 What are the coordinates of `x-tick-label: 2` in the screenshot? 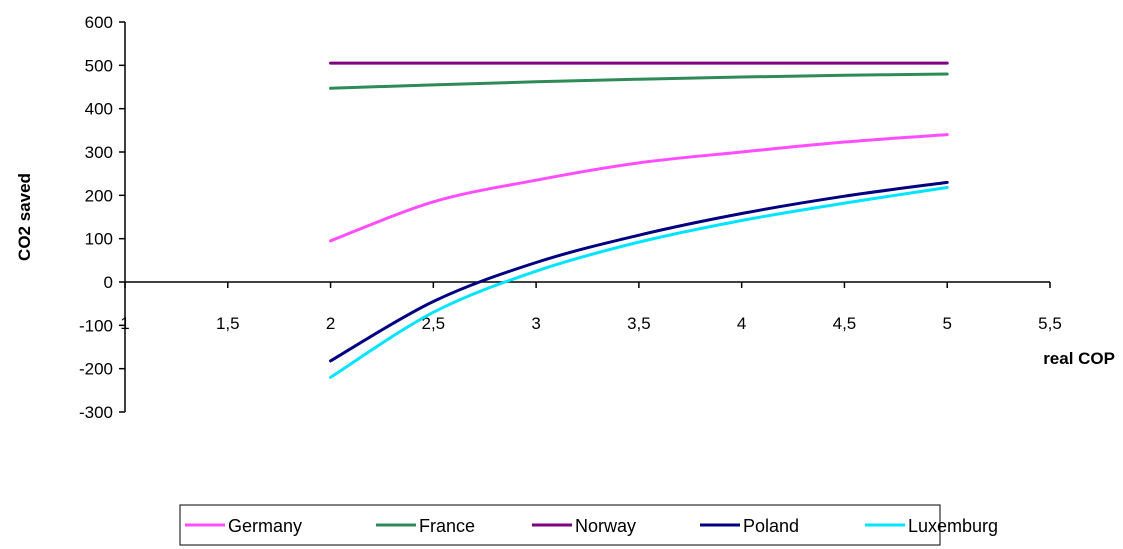 It's located at (330, 323).